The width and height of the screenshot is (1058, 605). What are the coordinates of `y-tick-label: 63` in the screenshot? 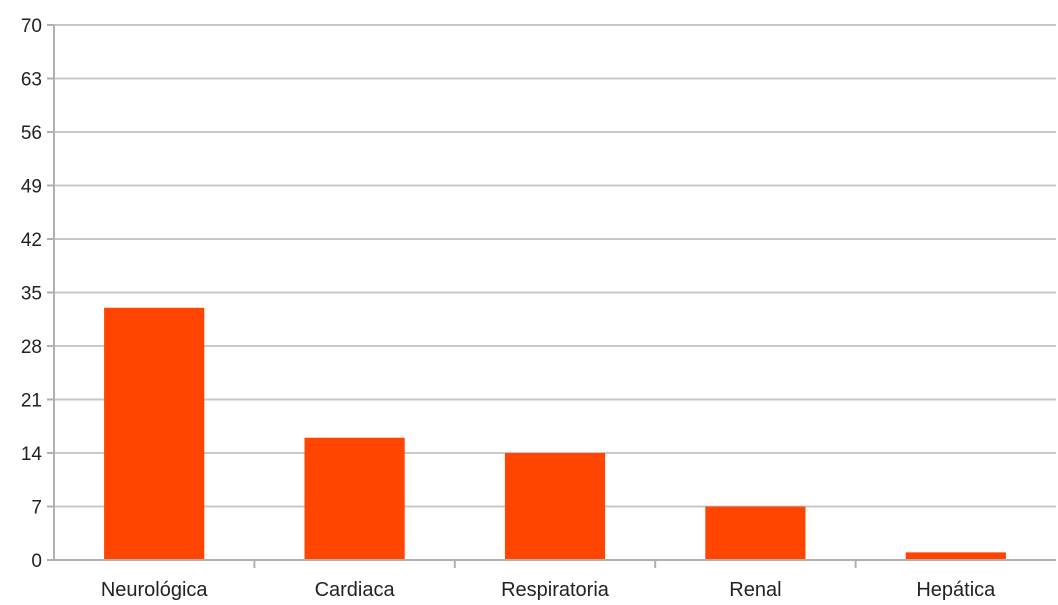 It's located at (31, 80).